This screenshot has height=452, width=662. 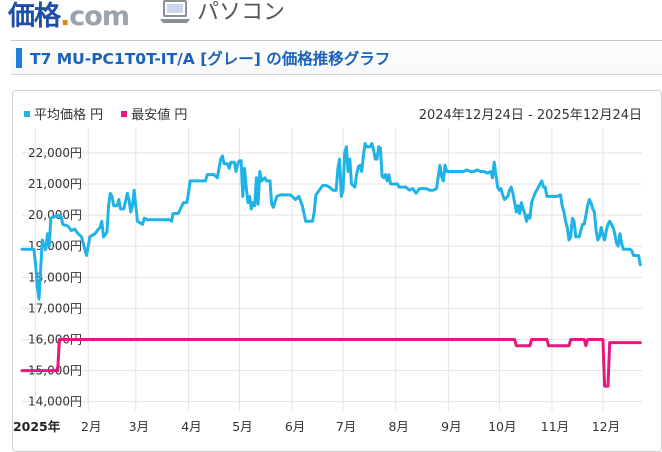 I want to click on x-tick-label: 12月, so click(x=606, y=426).